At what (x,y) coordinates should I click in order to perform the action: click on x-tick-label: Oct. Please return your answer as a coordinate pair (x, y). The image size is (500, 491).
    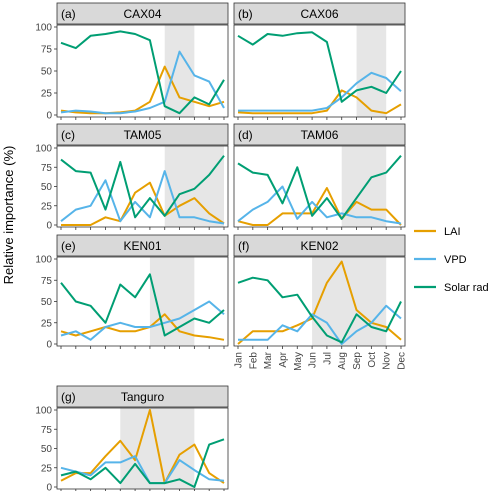
    Looking at the image, I should click on (372, 360).